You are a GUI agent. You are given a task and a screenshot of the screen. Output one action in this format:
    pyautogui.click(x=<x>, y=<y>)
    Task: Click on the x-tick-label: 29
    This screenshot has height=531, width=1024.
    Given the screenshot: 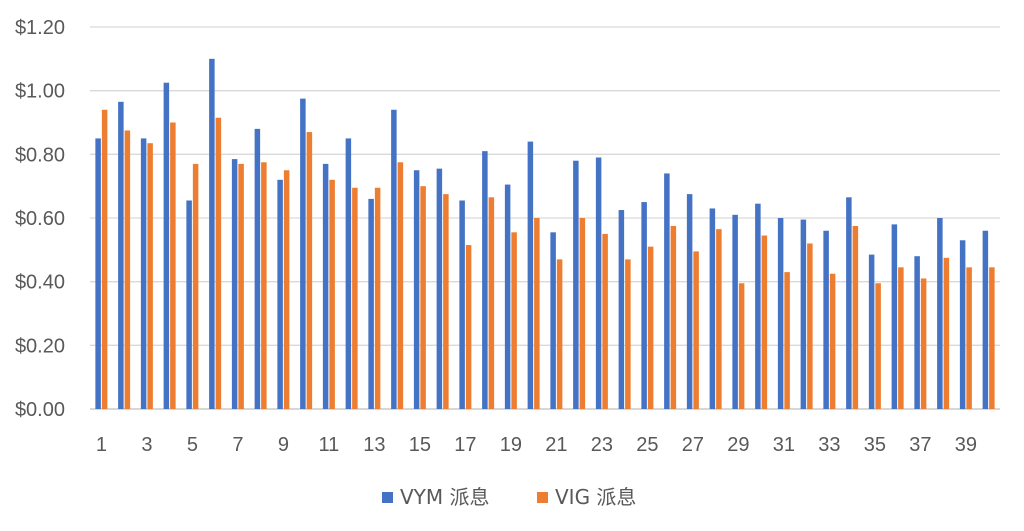 What is the action you would take?
    pyautogui.click(x=738, y=445)
    